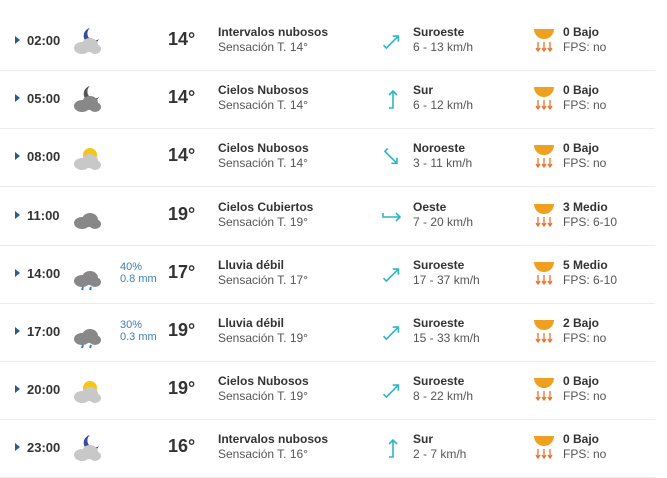 Image resolution: width=667 pixels, height=478 pixels. Describe the element at coordinates (87, 216) in the screenshot. I see `overcast-cloud-icon` at that location.